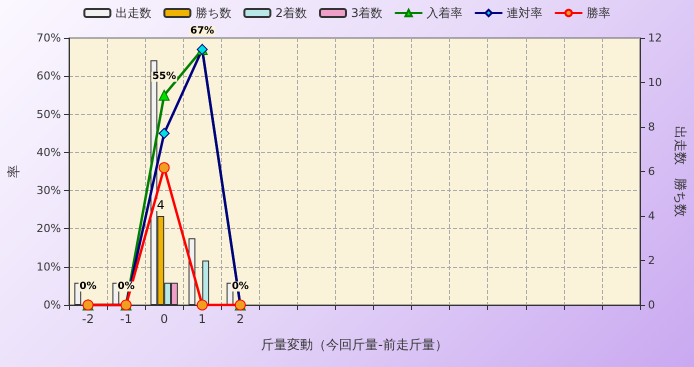 The height and width of the screenshot is (367, 694). Describe the element at coordinates (367, 13) in the screenshot. I see `legend-label: 3着数` at that location.